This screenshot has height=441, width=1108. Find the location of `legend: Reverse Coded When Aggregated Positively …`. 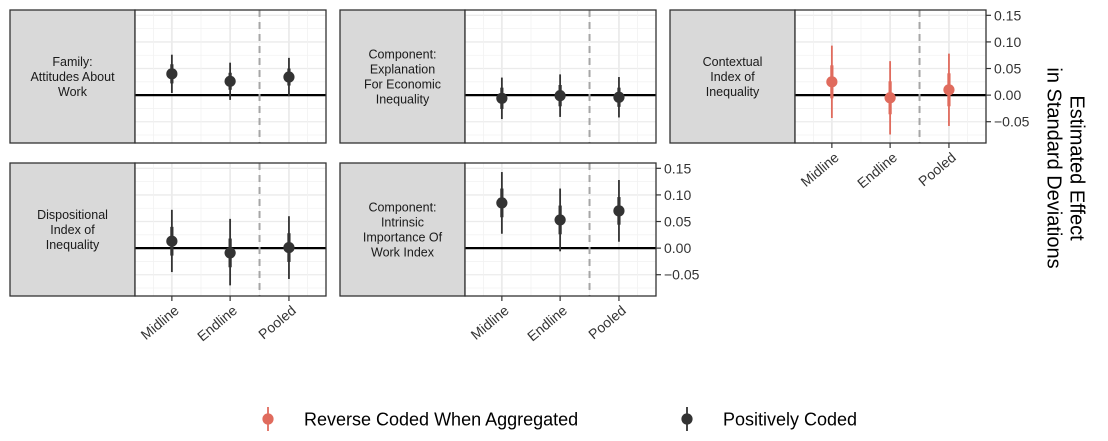

legend: Reverse Coded When Aggregated Positively … is located at coordinates (559, 419).